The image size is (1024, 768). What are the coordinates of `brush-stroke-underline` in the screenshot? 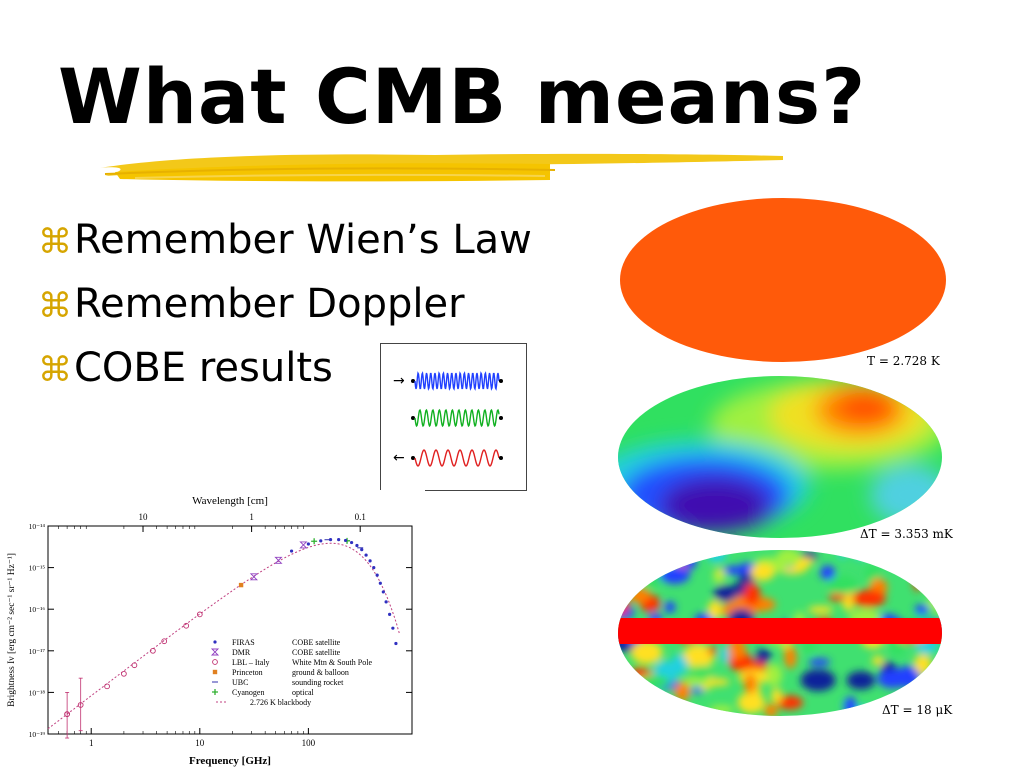 It's located at (441, 167).